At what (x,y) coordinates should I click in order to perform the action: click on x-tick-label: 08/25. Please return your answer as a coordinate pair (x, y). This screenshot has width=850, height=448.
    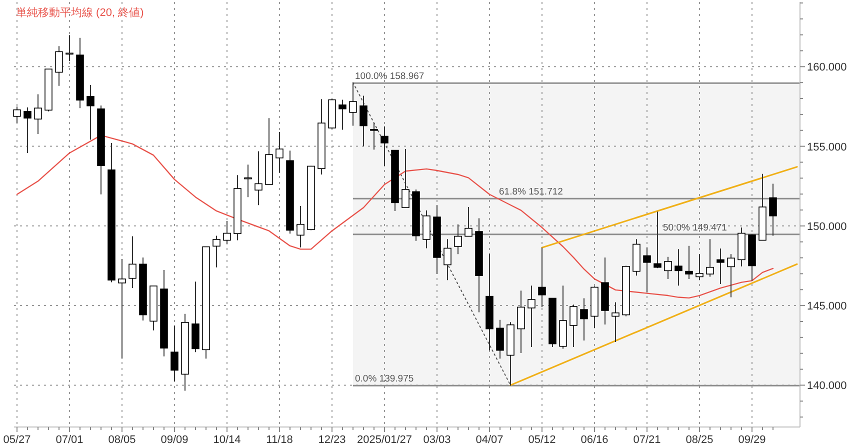
    Looking at the image, I should click on (700, 440).